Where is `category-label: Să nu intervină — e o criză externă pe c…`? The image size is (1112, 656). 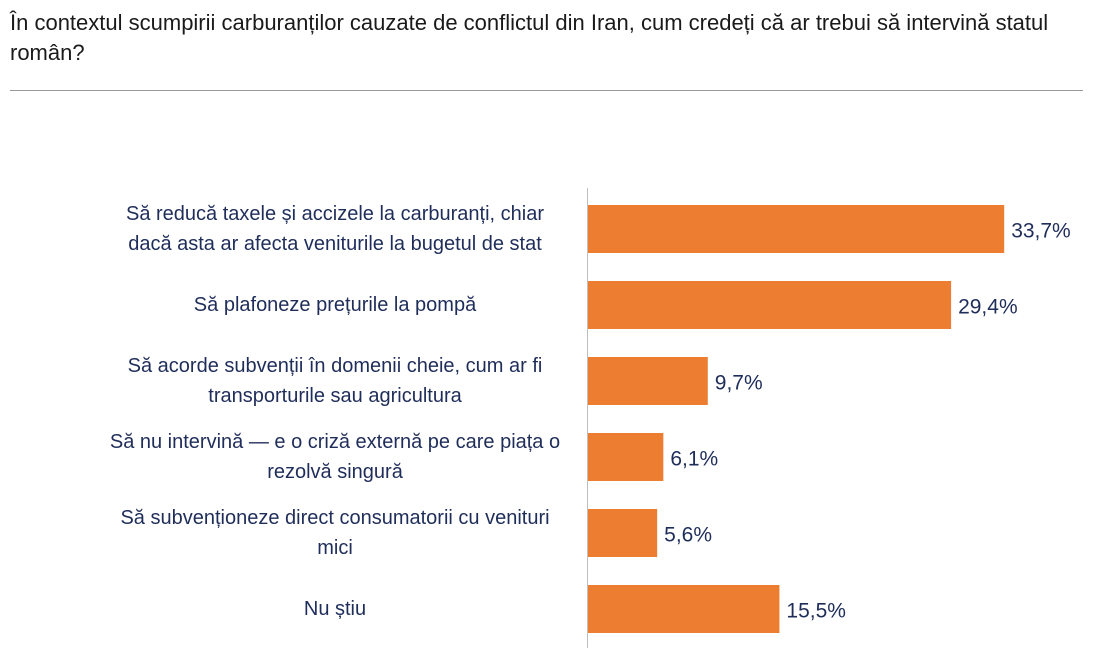 category-label: Să nu intervină — e o criză externă pe c… is located at coordinates (335, 457).